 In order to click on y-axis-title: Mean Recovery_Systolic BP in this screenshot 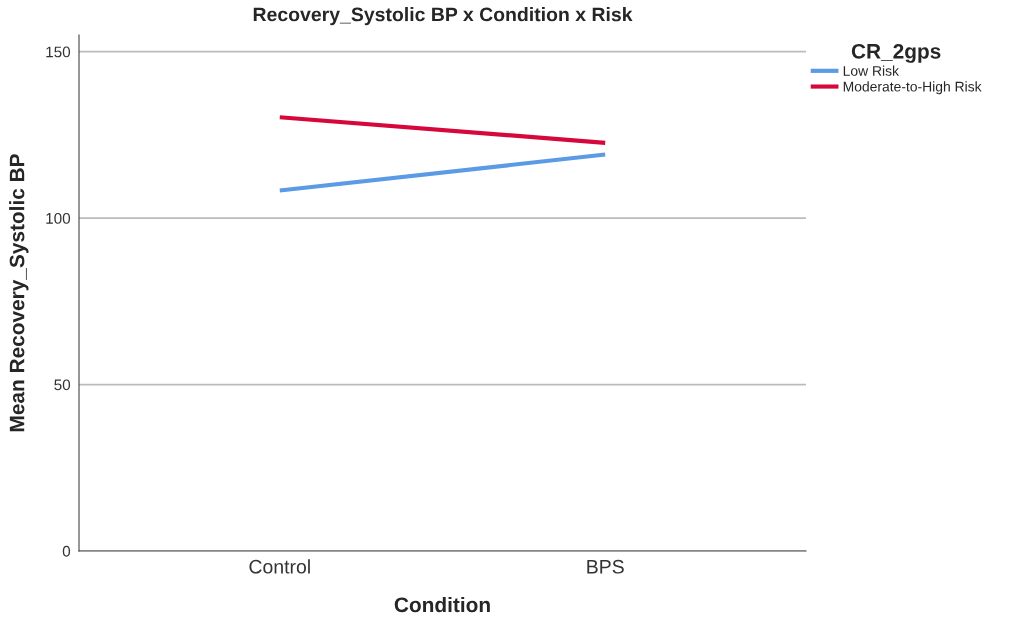, I will do `click(19, 293)`.